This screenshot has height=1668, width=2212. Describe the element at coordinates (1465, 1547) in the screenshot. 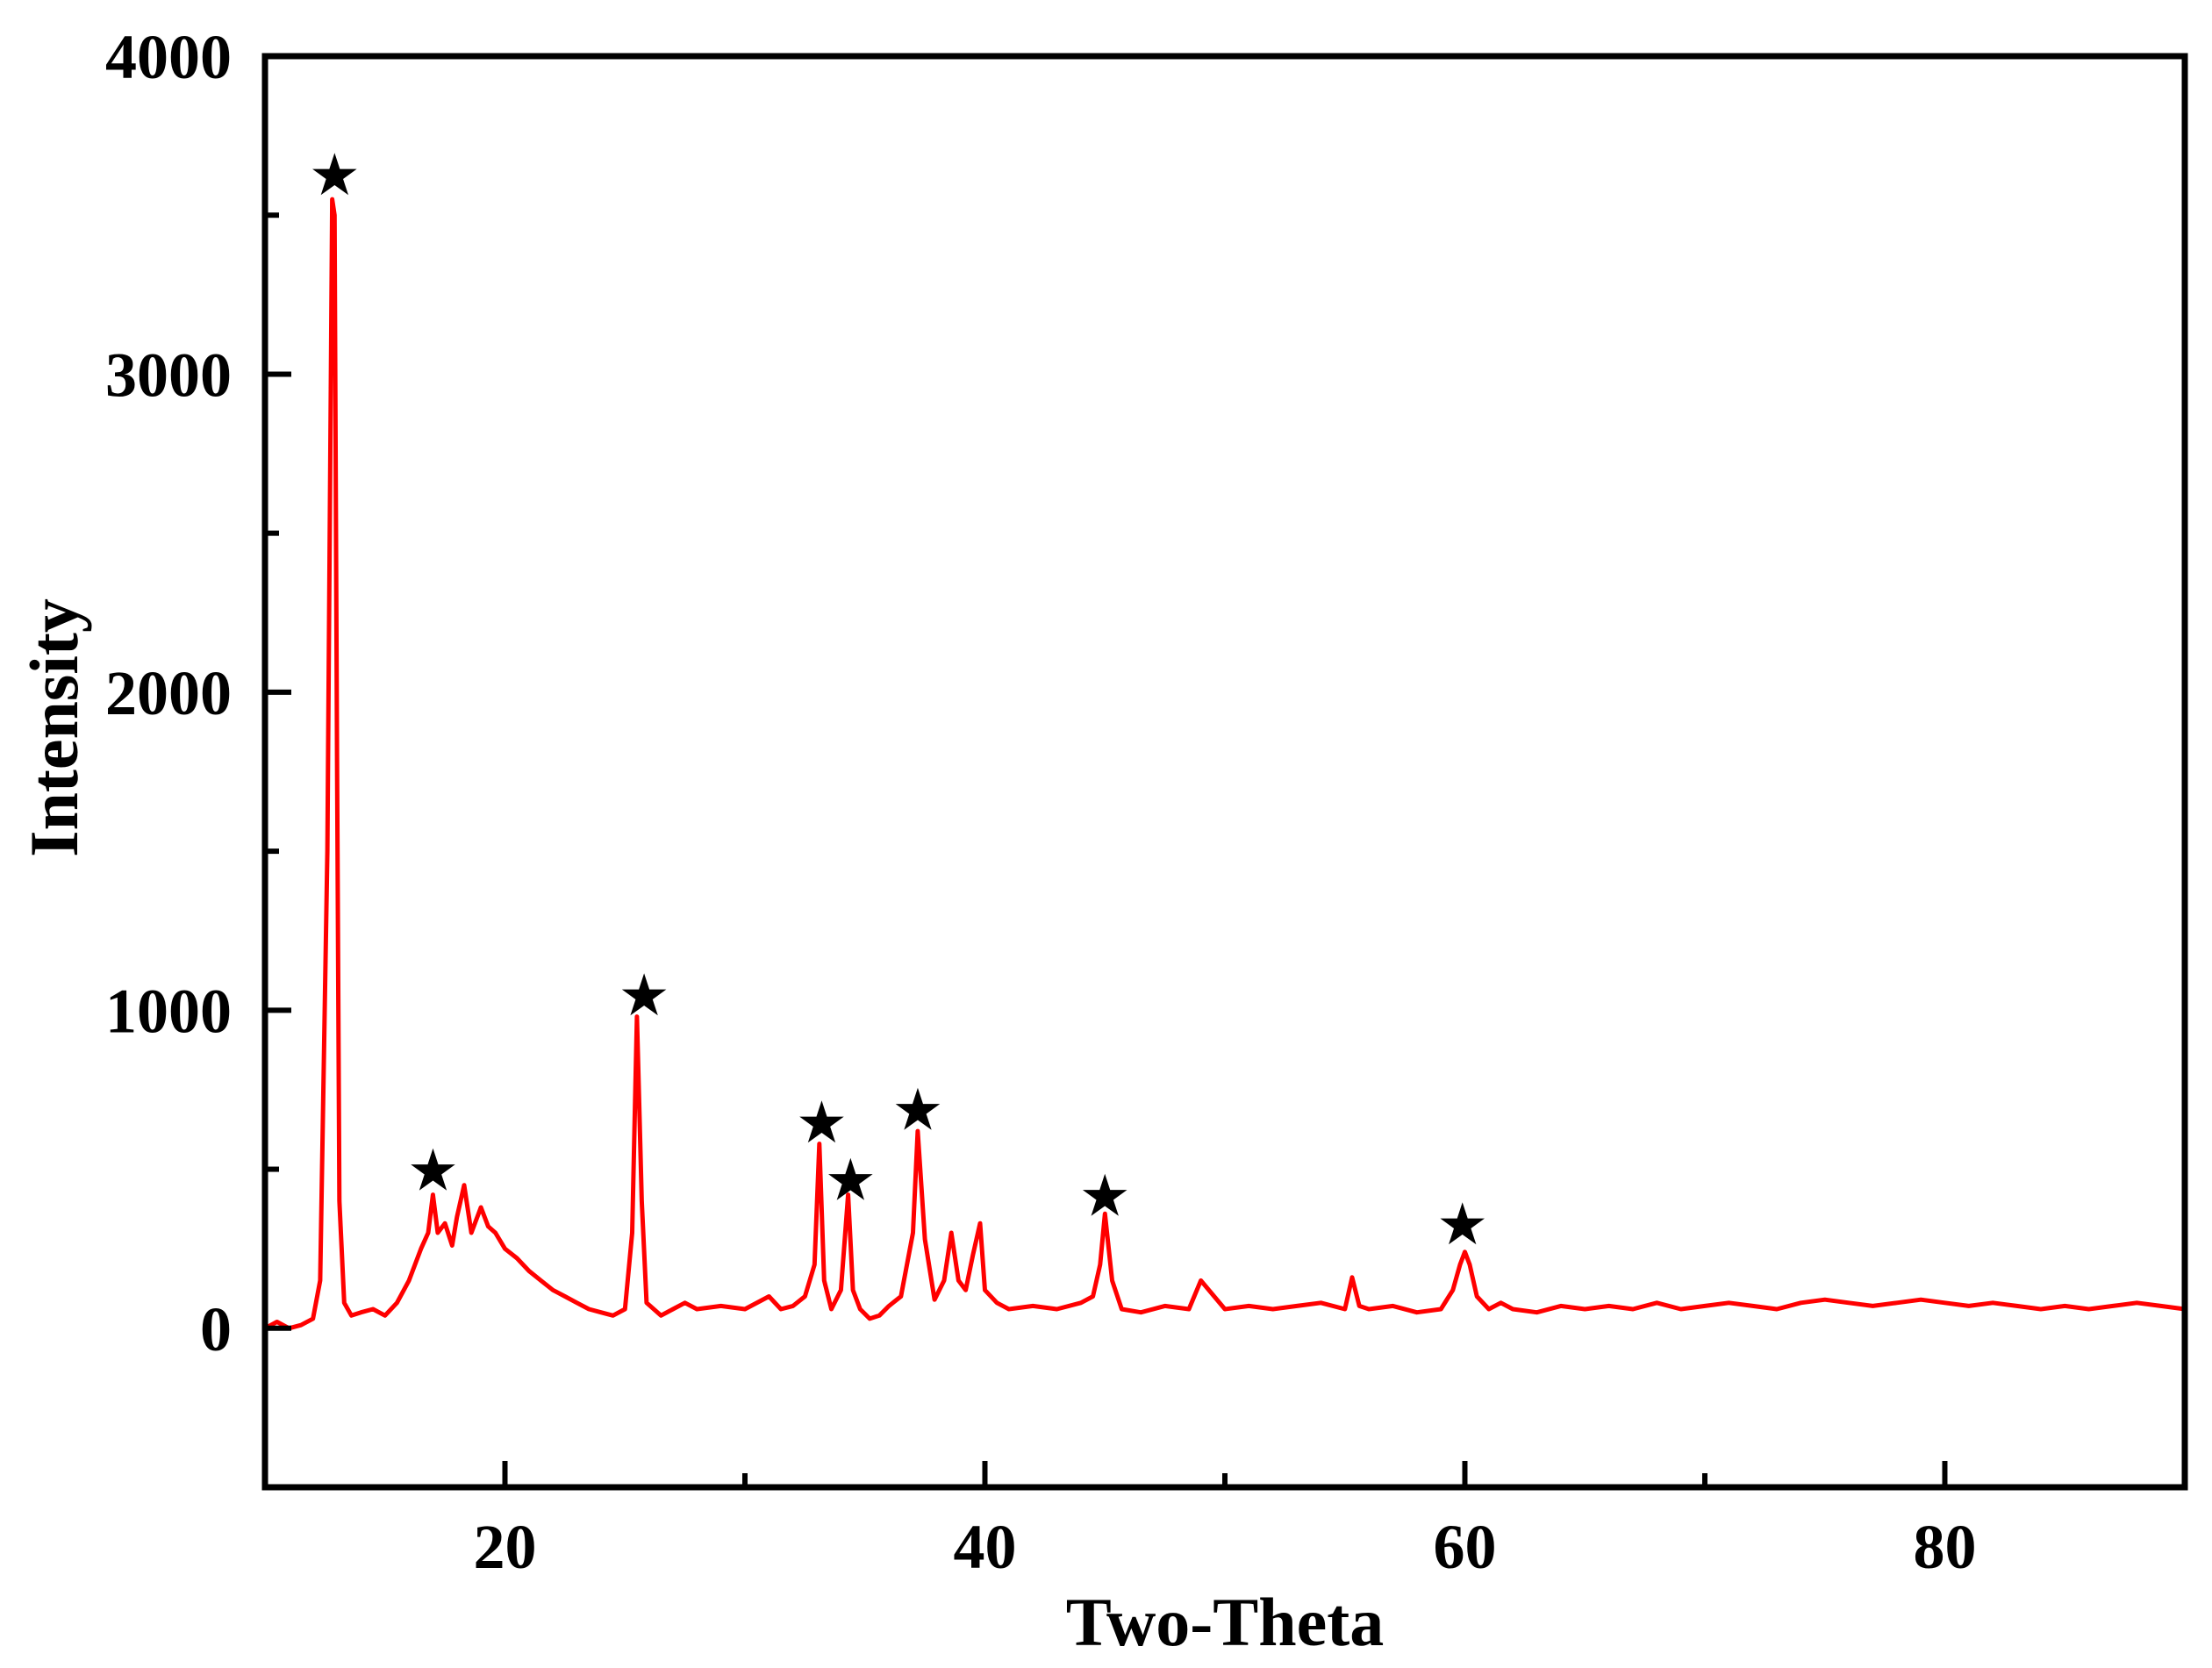

I see `x-tick-label: 60` at that location.